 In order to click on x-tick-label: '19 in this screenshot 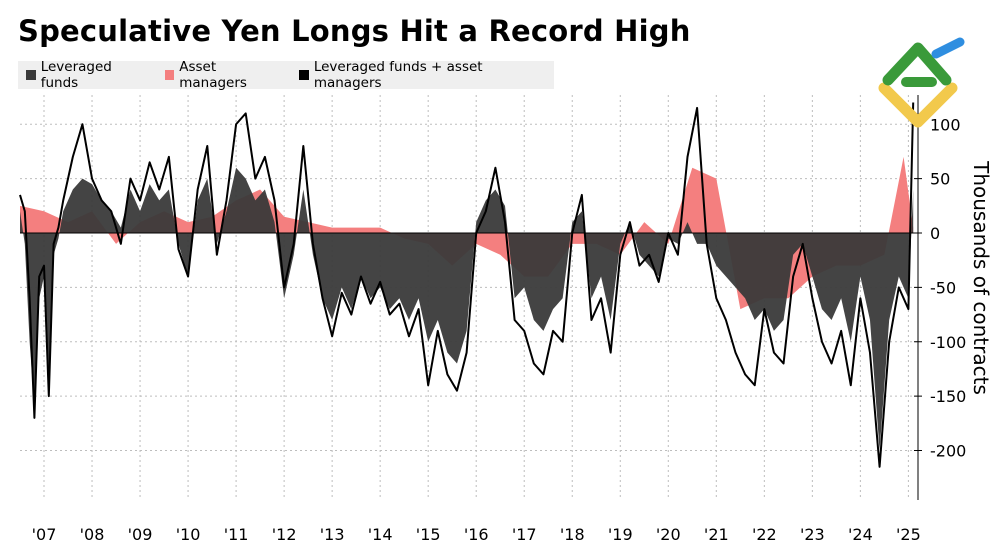, I will do `click(620, 534)`.